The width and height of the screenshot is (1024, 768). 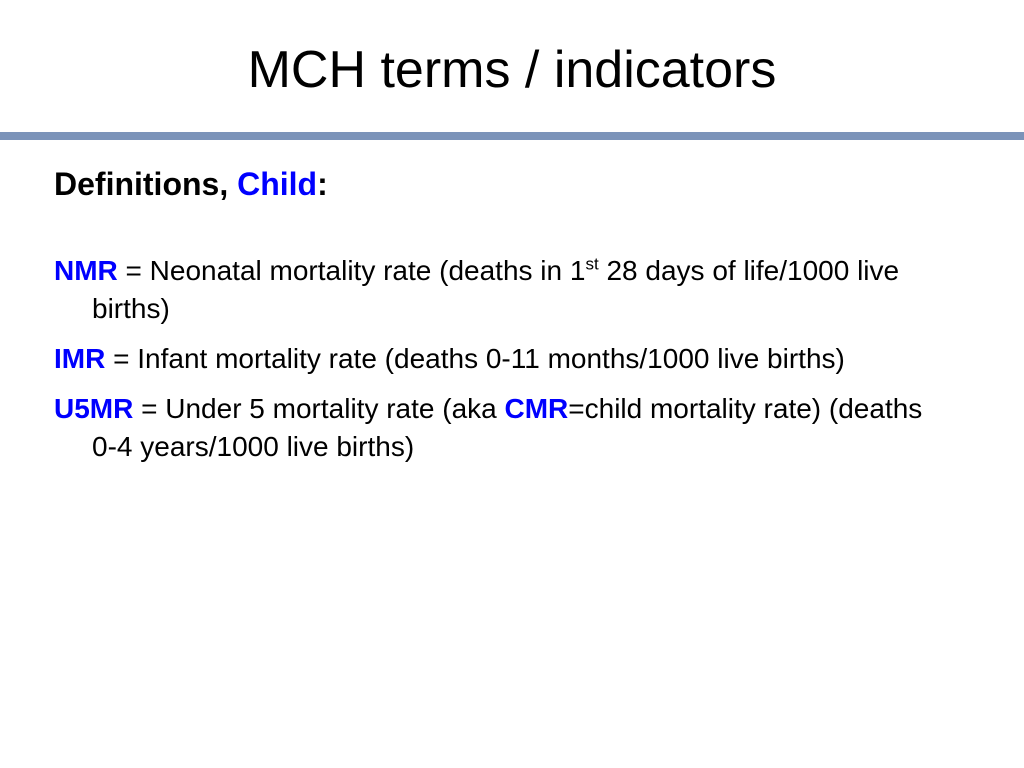 What do you see at coordinates (80, 358) in the screenshot?
I see `definition-abbreviation: IMR` at bounding box center [80, 358].